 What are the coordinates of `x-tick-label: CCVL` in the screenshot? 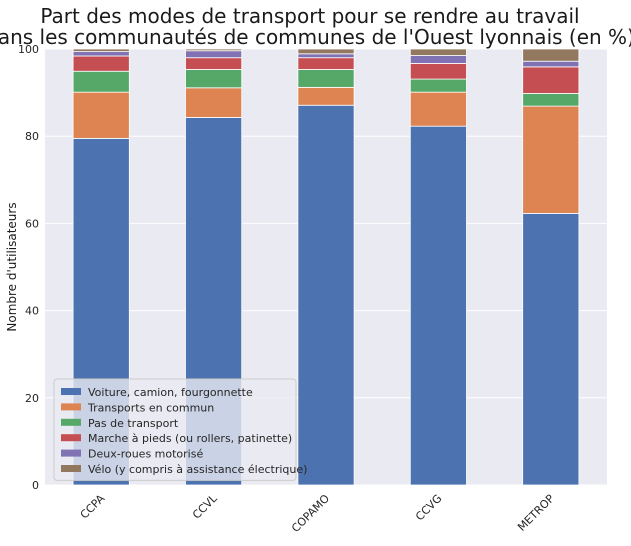 It's located at (205, 506).